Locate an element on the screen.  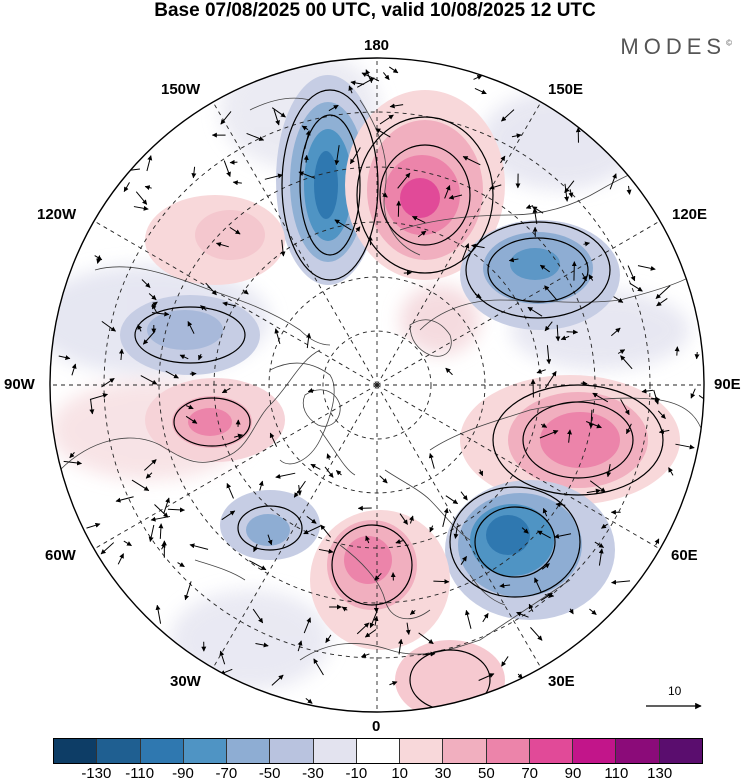
colorbar-tick-label: 110 is located at coordinates (616, 773).